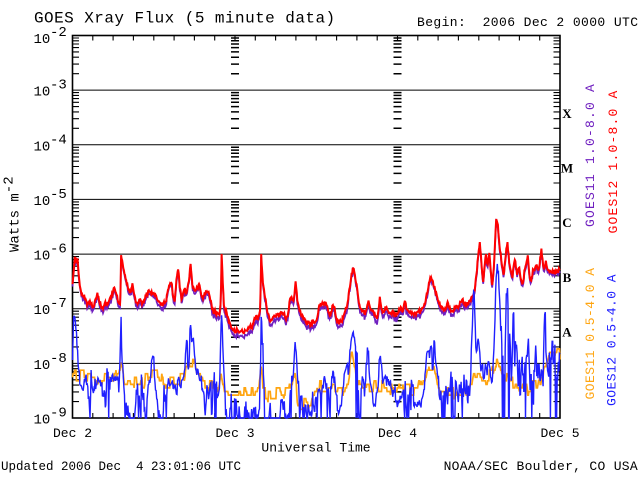  Describe the element at coordinates (72, 433) in the screenshot. I see `svg-text: Dec 2` at that location.